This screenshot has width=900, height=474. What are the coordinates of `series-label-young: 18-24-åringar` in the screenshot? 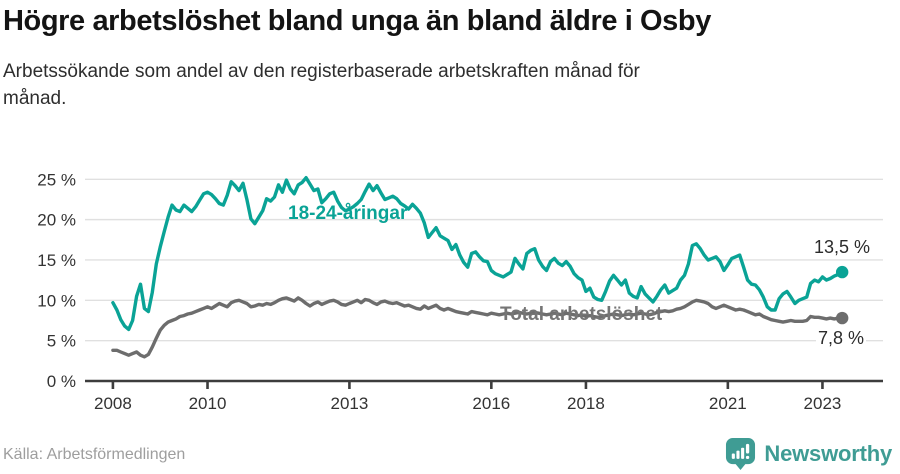 It's located at (348, 213).